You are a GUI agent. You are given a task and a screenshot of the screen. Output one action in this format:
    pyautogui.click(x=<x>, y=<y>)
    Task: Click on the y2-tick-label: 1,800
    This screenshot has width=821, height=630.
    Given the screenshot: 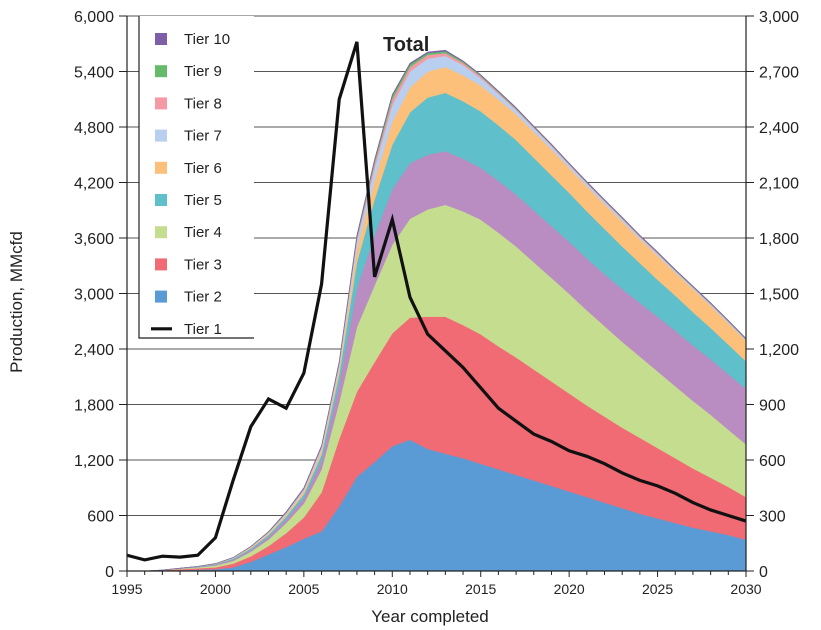 What is the action you would take?
    pyautogui.click(x=779, y=239)
    